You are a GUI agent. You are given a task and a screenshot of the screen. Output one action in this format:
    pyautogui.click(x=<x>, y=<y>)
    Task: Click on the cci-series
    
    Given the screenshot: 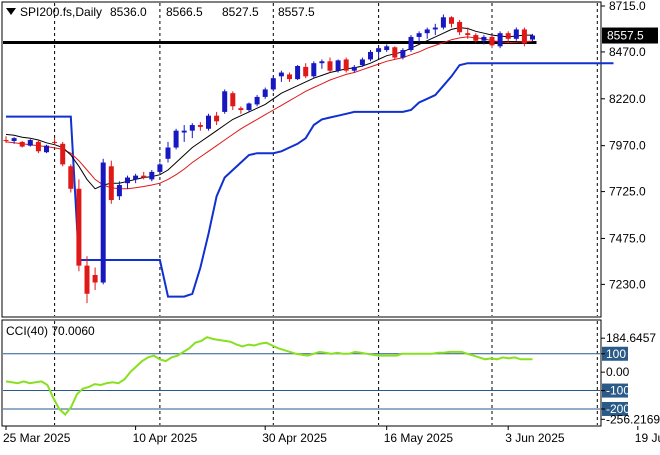 What is the action you would take?
    pyautogui.click(x=269, y=376)
    